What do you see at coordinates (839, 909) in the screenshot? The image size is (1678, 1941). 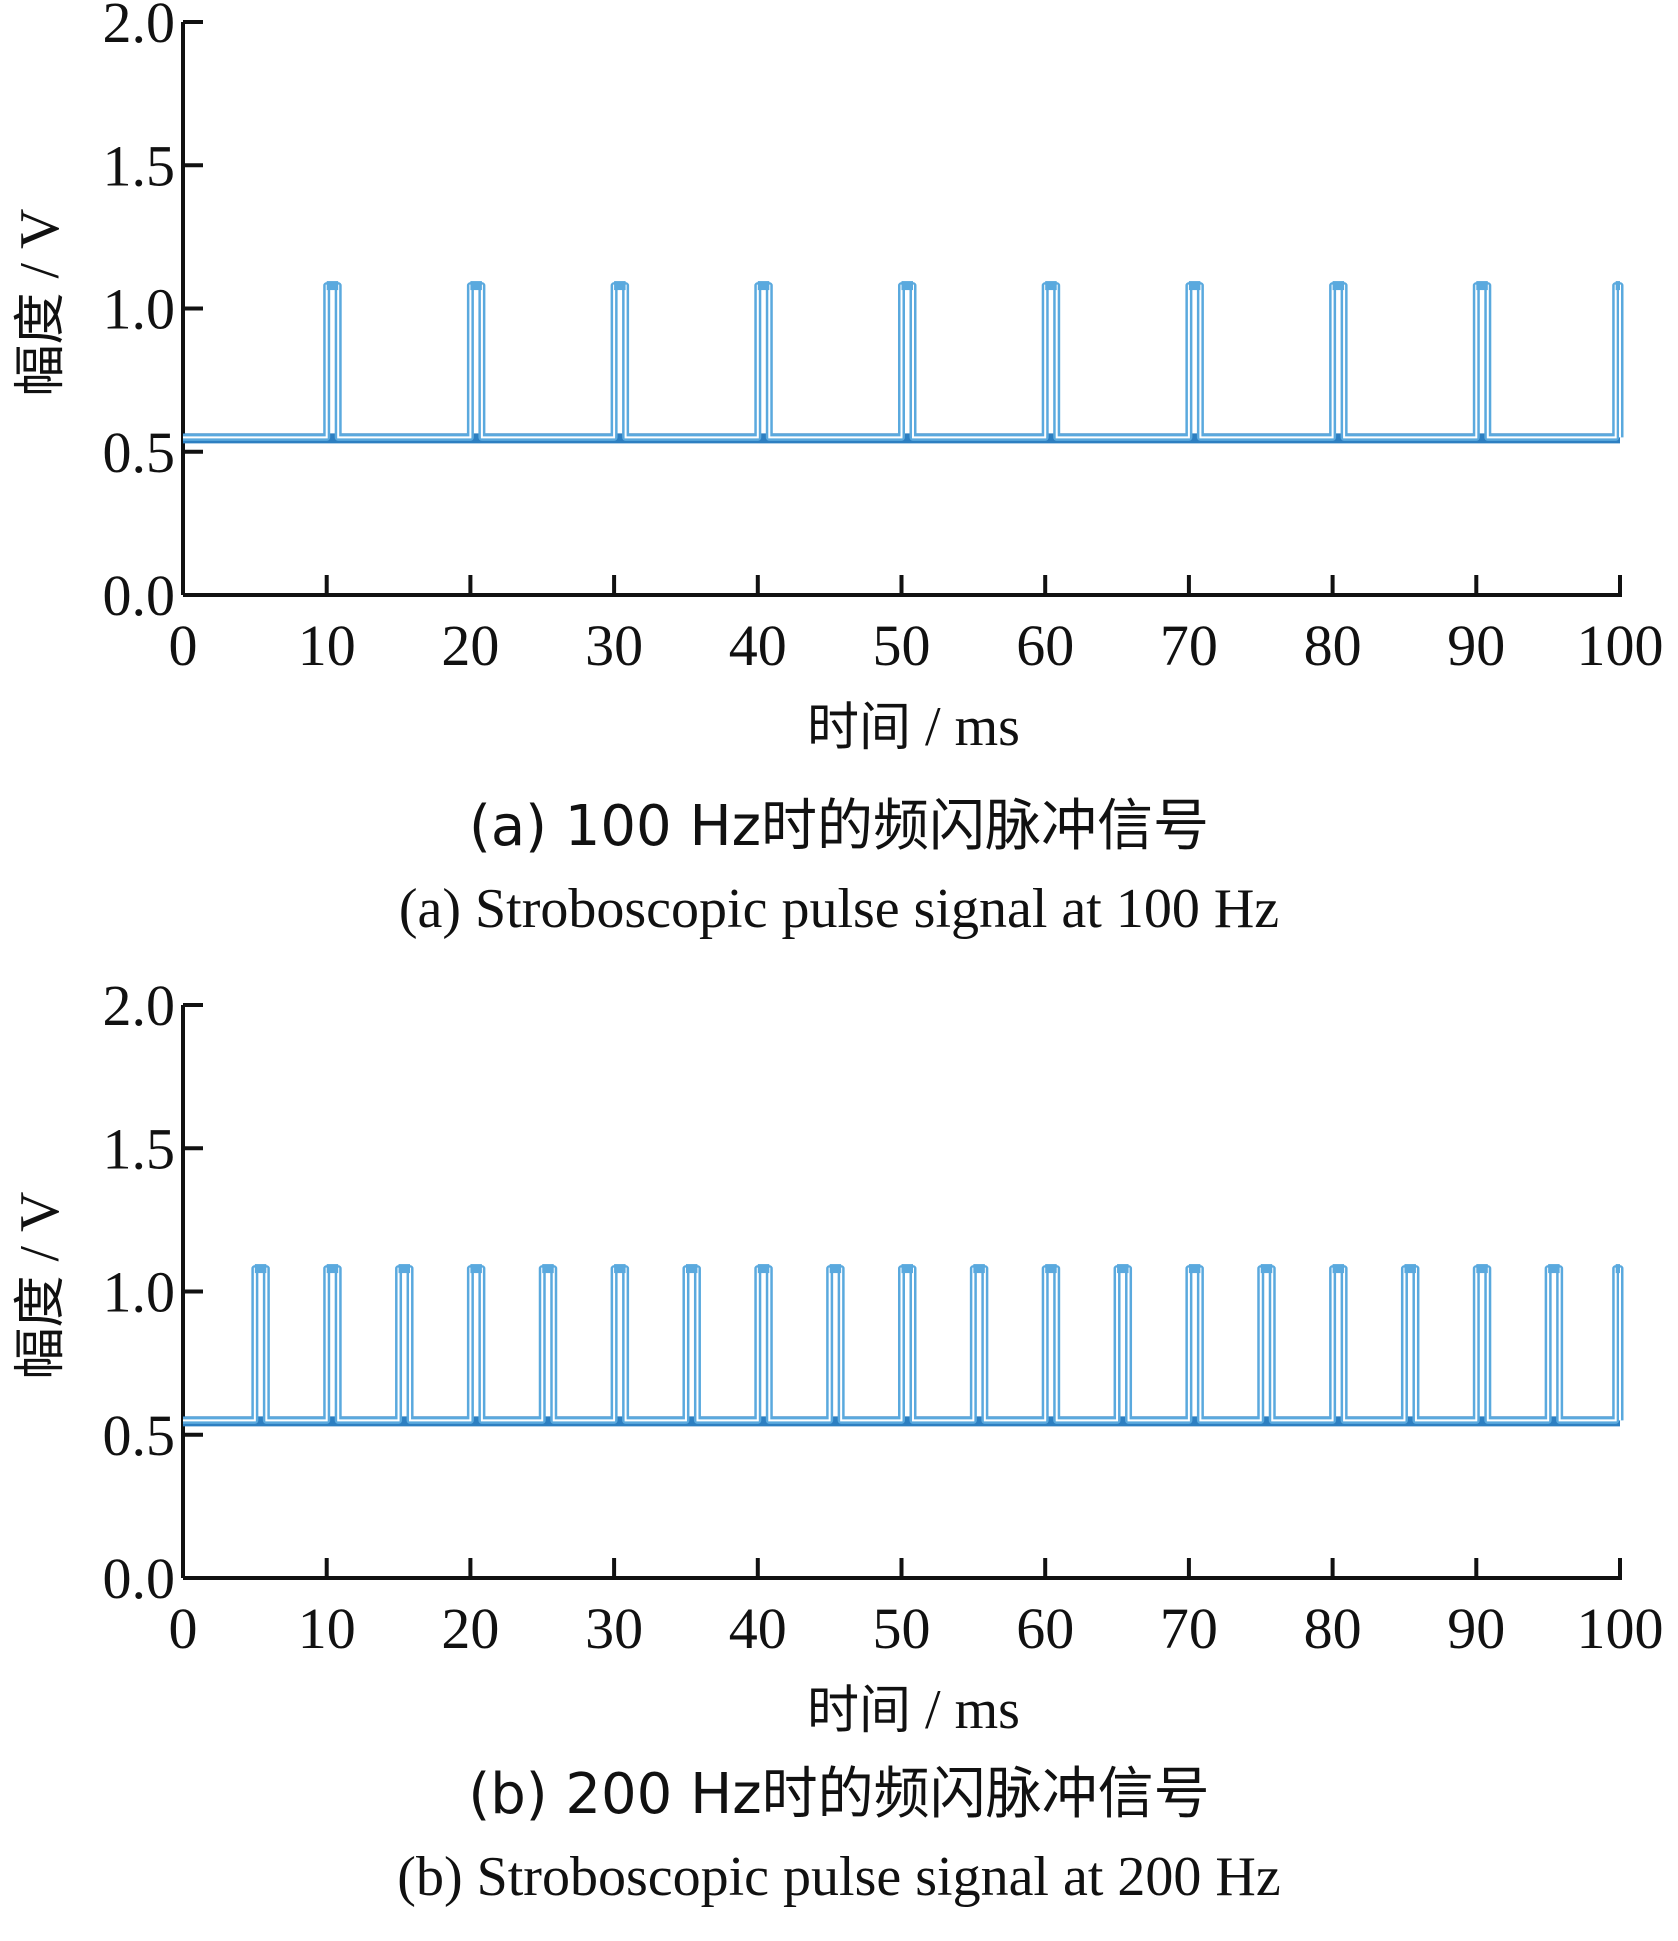 I see `caption-a-english: (a) Stroboscopic pulse signal at 100 Hz` at bounding box center [839, 909].